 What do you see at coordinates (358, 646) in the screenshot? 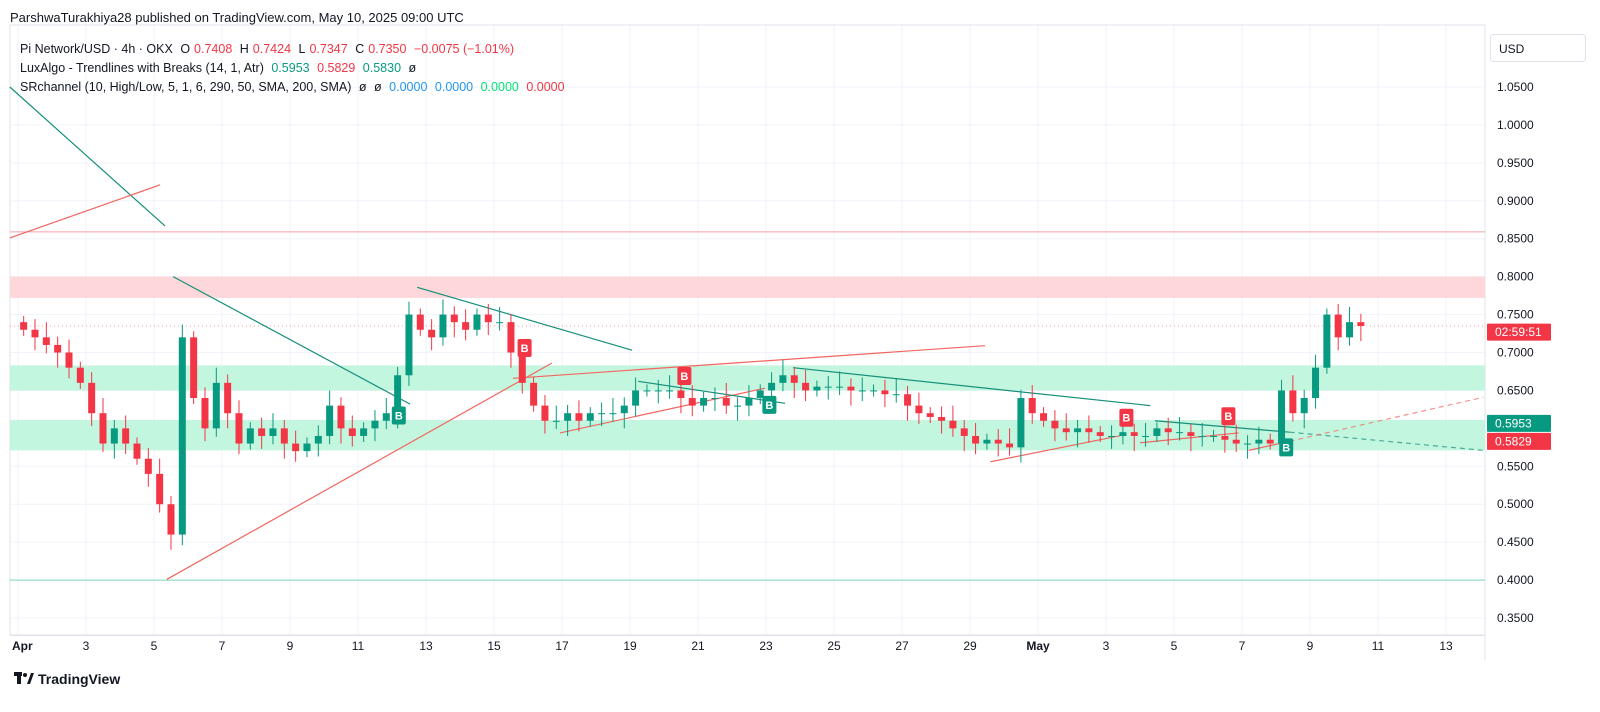
I see `x-tick-label: 11` at bounding box center [358, 646].